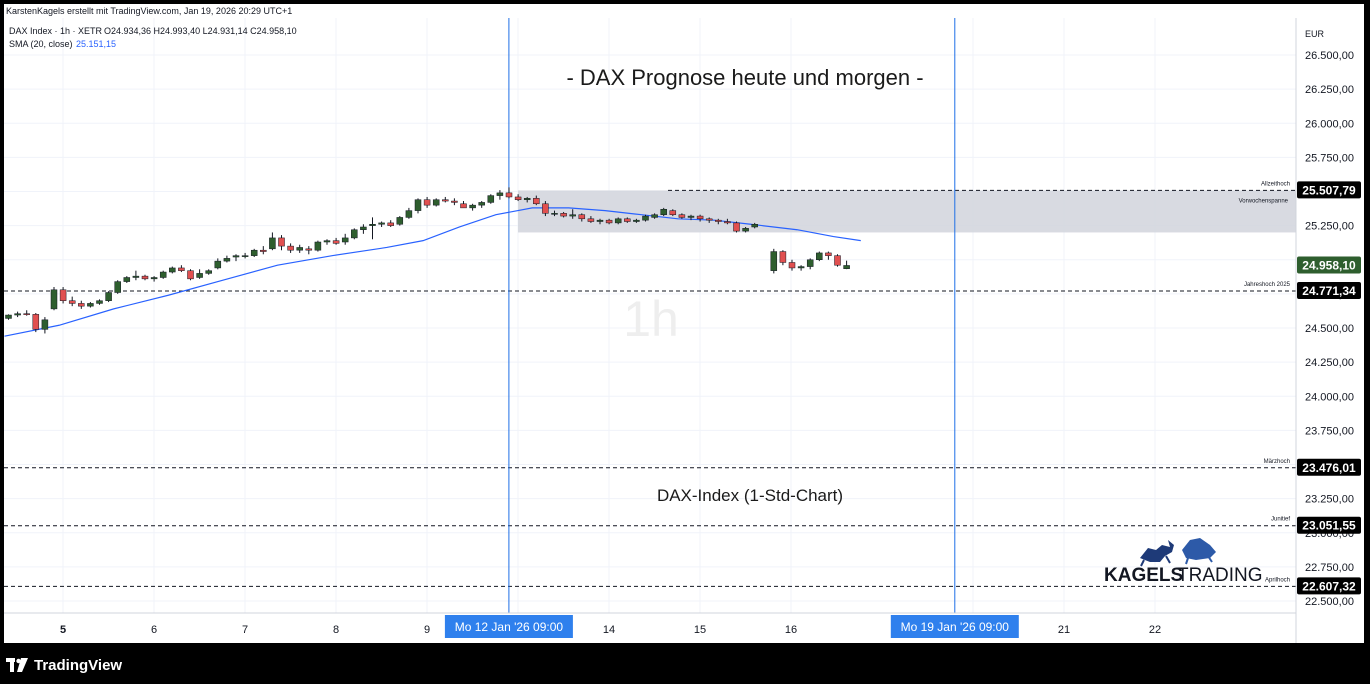 The width and height of the screenshot is (1370, 684). What do you see at coordinates (41, 44) in the screenshot?
I see `legend-sma-label: SMA (20, close)` at bounding box center [41, 44].